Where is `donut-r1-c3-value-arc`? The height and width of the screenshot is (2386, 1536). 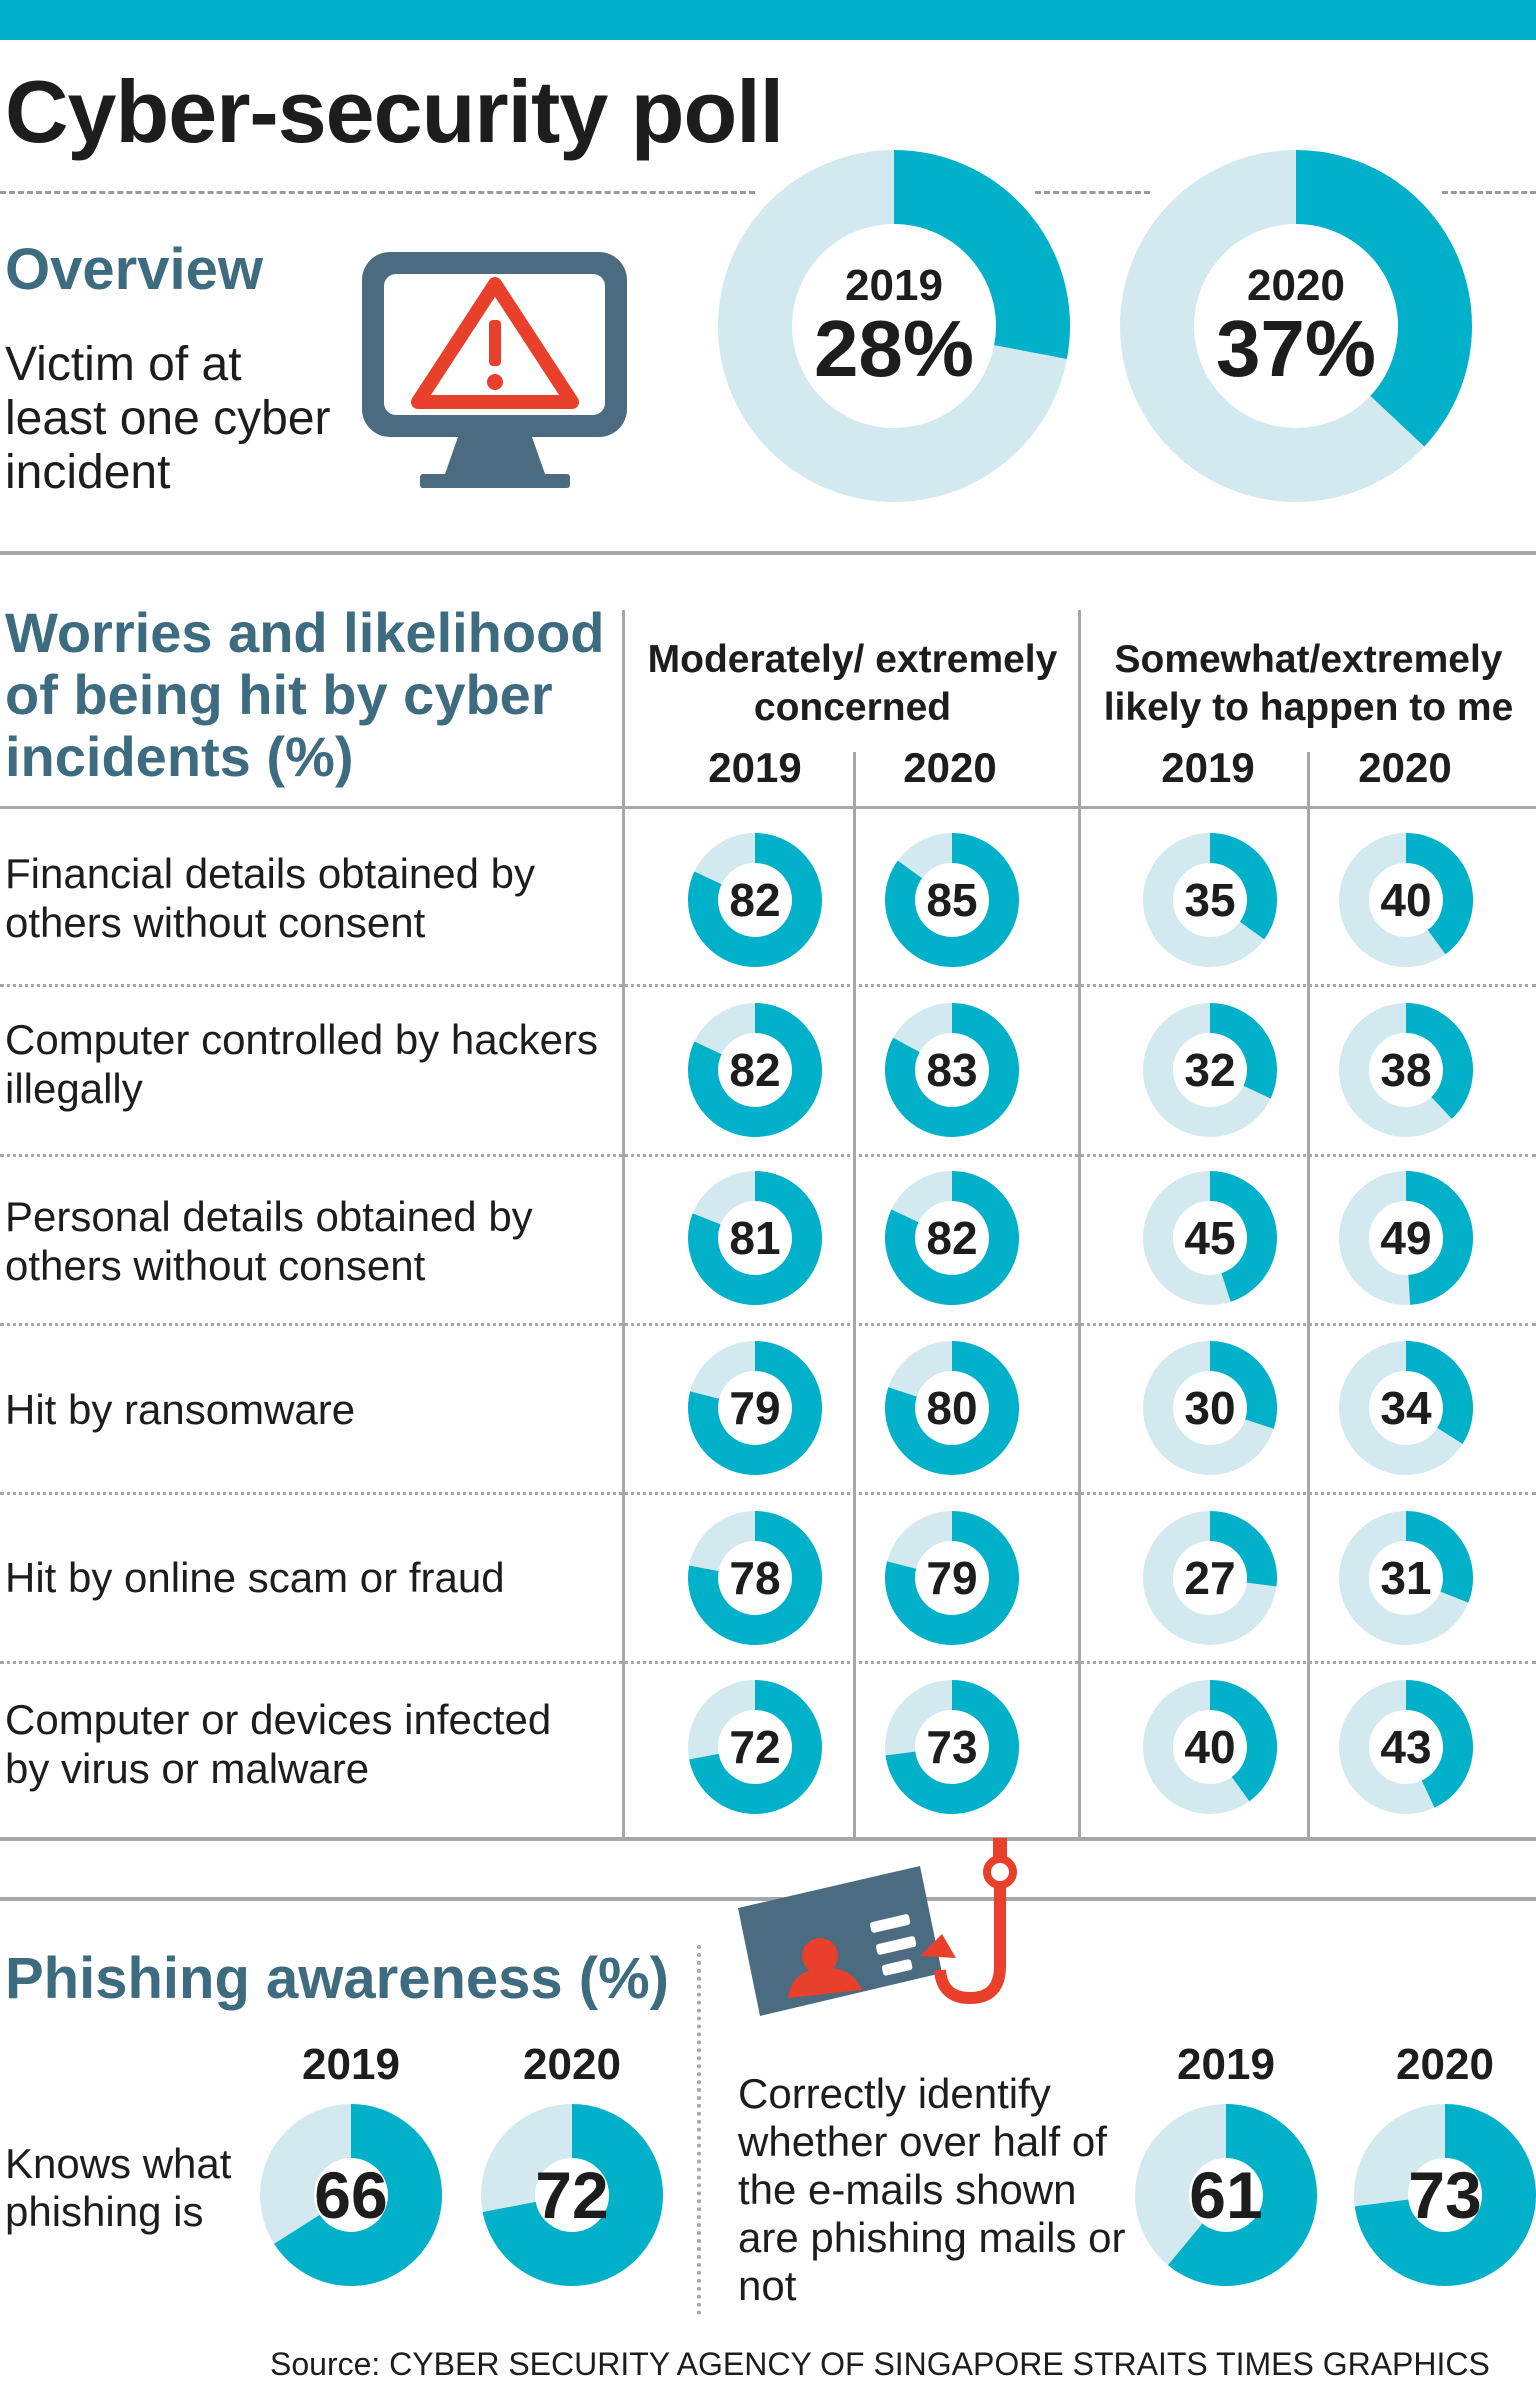
donut-r1-c3-value-arc is located at coordinates (1243, 886).